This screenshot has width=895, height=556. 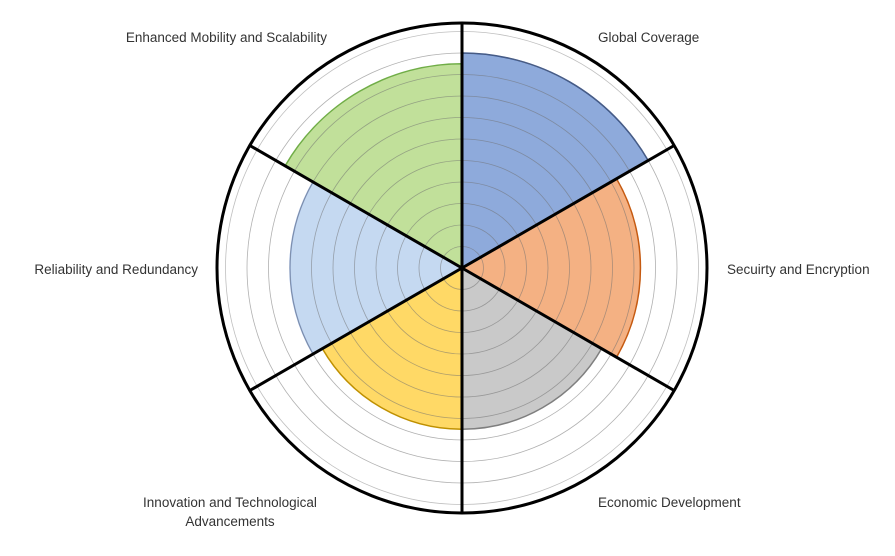 I want to click on sector-secuirty-and-encryption, so click(x=551, y=268).